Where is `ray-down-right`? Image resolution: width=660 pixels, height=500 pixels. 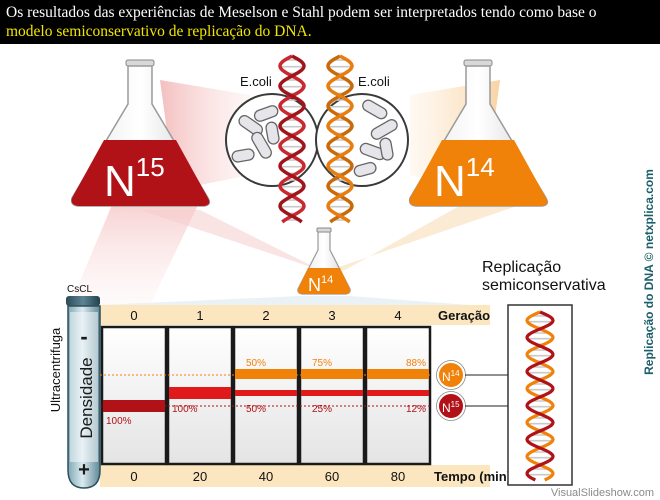 ray-down-right is located at coordinates (425, 235).